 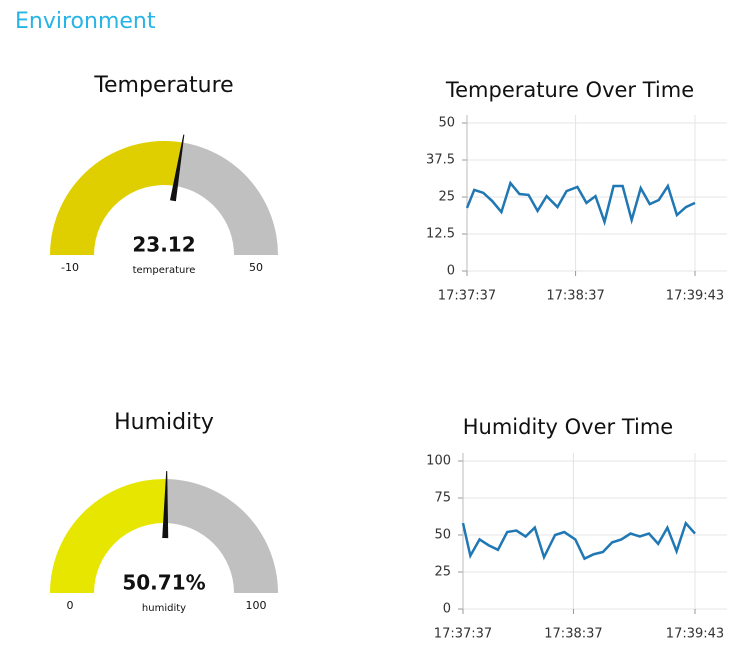 What do you see at coordinates (70, 605) in the screenshot?
I see `gauge-min: 0` at bounding box center [70, 605].